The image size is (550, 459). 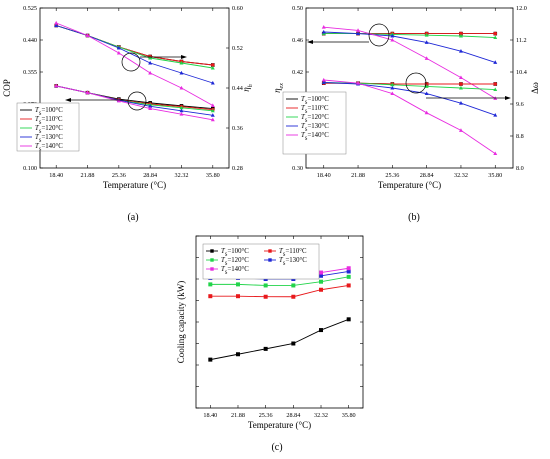 I want to click on y2-tick-label: 12.0, so click(x=521, y=8).